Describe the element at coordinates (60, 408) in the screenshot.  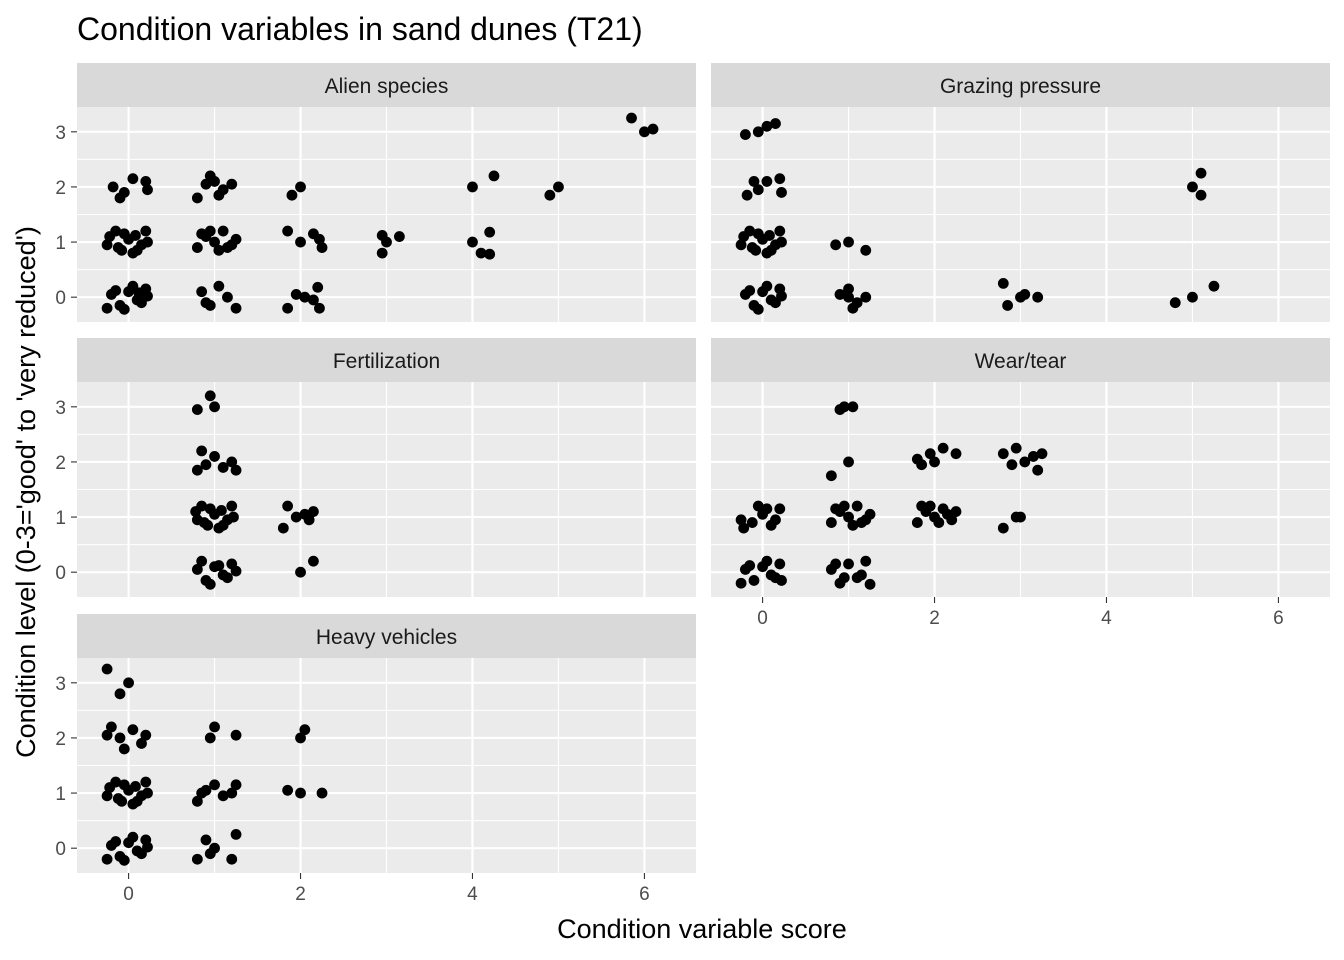
I see `y-tick-label: 3` at that location.